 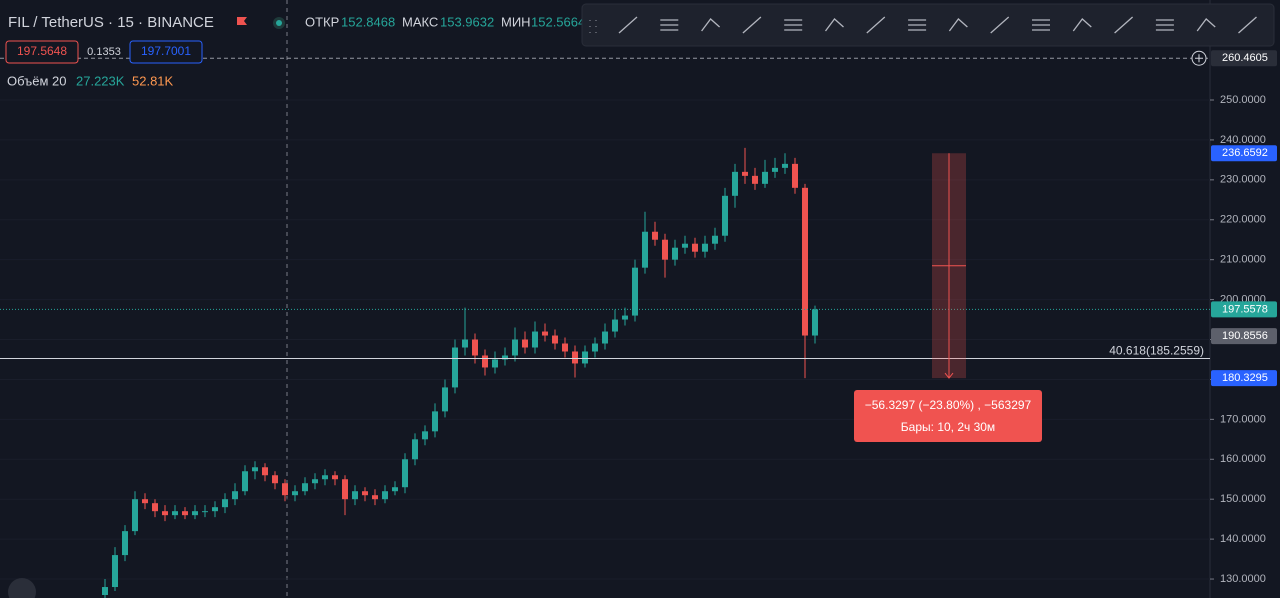 I want to click on bid-box, so click(x=42, y=52).